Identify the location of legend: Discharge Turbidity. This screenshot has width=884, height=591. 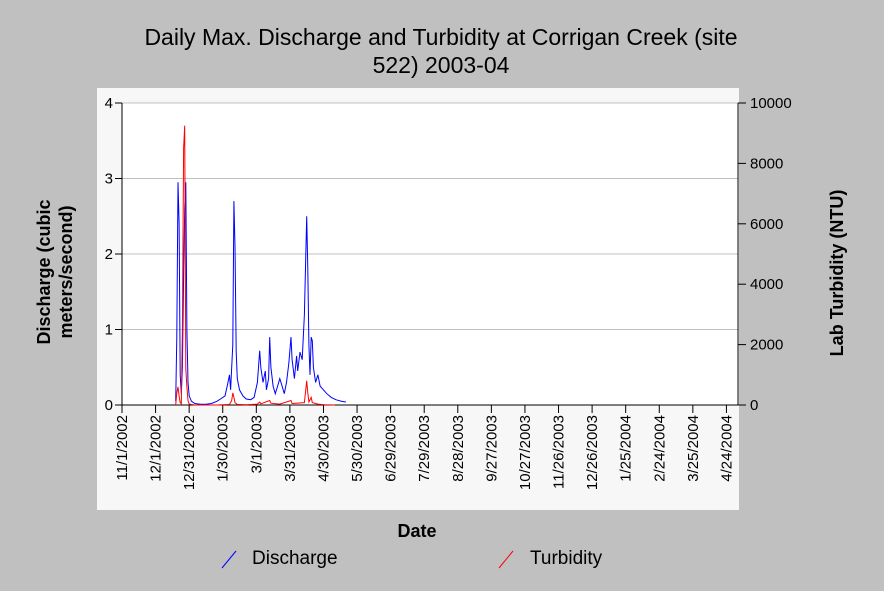
(412, 558).